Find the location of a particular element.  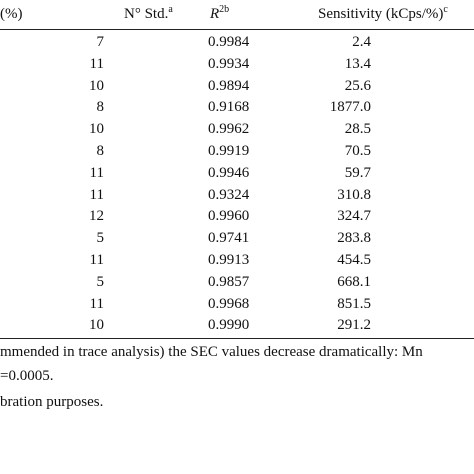

header-text: Sensitivity (kCps/%) is located at coordinates (381, 14).